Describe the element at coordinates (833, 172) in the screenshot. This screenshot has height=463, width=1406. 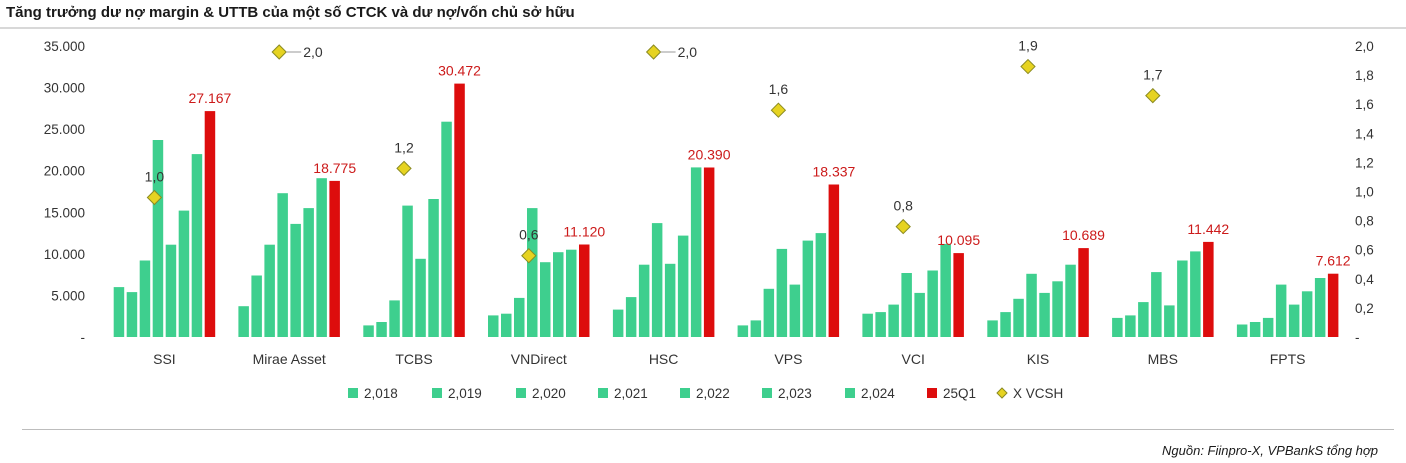
I see `q1-value-label: 18.337` at that location.